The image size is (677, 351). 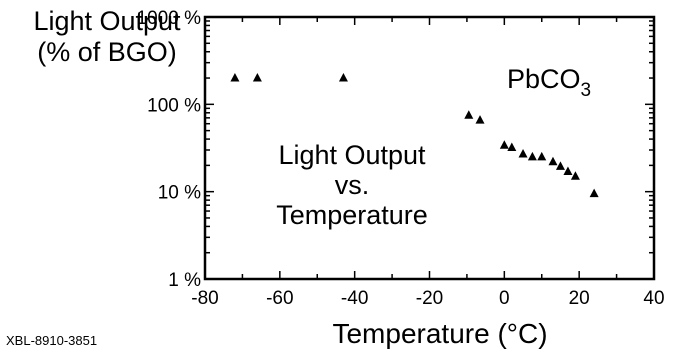 What do you see at coordinates (169, 18) in the screenshot?
I see `y-tick-label: 1000 %` at bounding box center [169, 18].